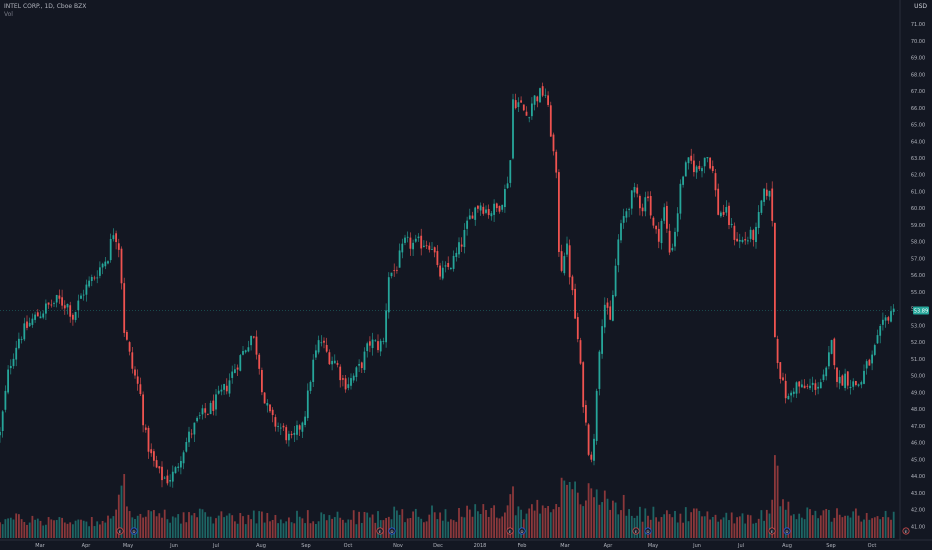 This screenshot has width=932, height=550. What do you see at coordinates (134, 531) in the screenshot?
I see `event-marker` at bounding box center [134, 531].